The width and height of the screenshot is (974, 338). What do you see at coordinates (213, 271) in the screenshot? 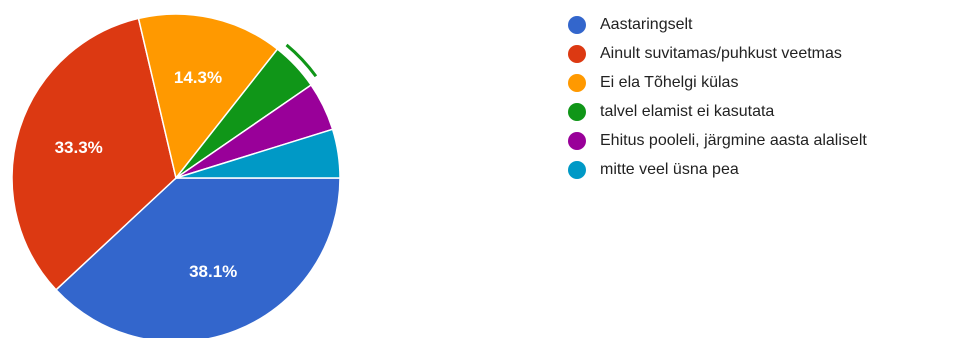
I see `pie-data-label-0: 38.1%` at bounding box center [213, 271].